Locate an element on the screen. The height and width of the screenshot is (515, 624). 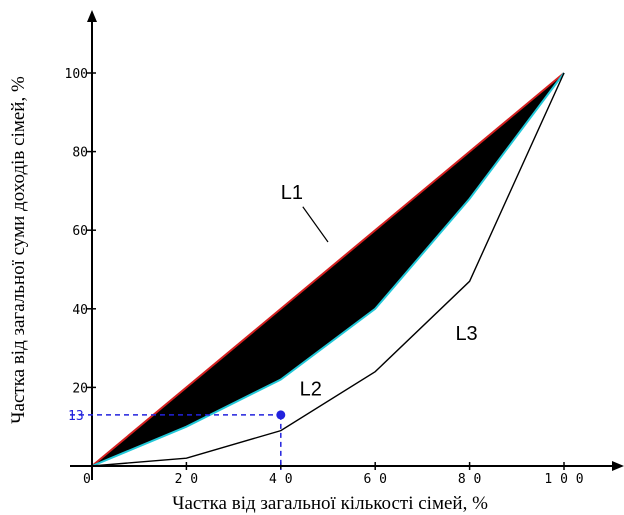
y-tick-label: 20 is located at coordinates (80, 388).